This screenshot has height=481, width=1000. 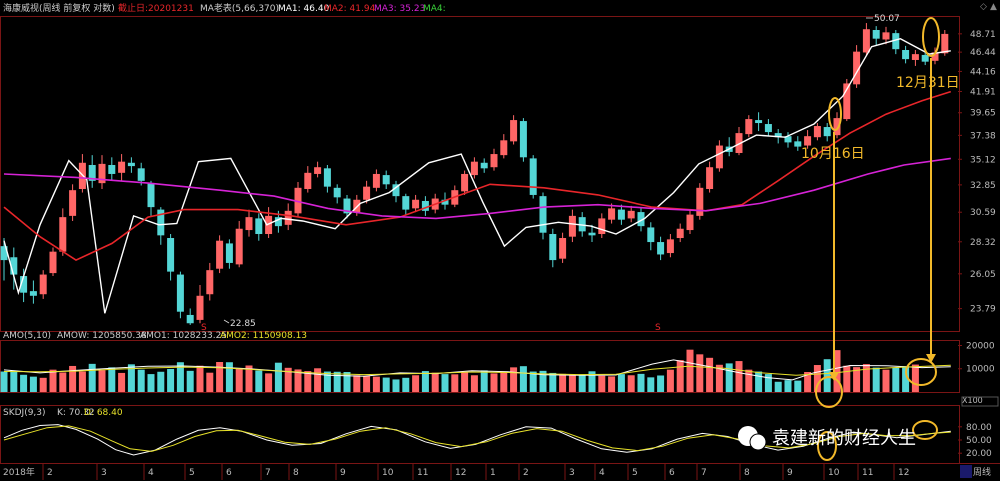 I want to click on watermark-text: 袁建新的财经人生, so click(x=844, y=438).